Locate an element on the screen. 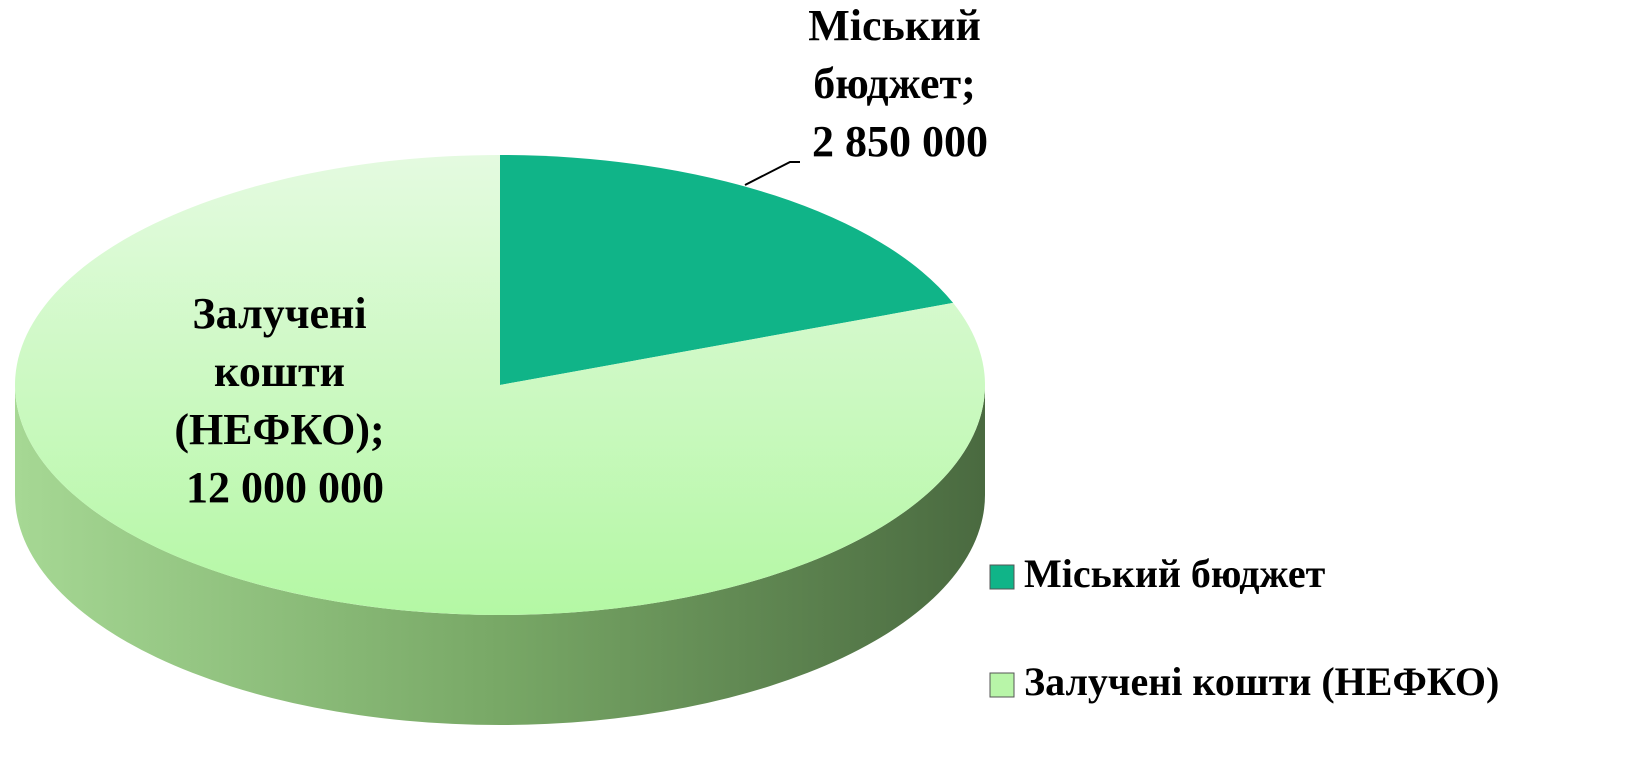 This screenshot has height=765, width=1649. legend-label: Міський бюджет is located at coordinates (1175, 573).